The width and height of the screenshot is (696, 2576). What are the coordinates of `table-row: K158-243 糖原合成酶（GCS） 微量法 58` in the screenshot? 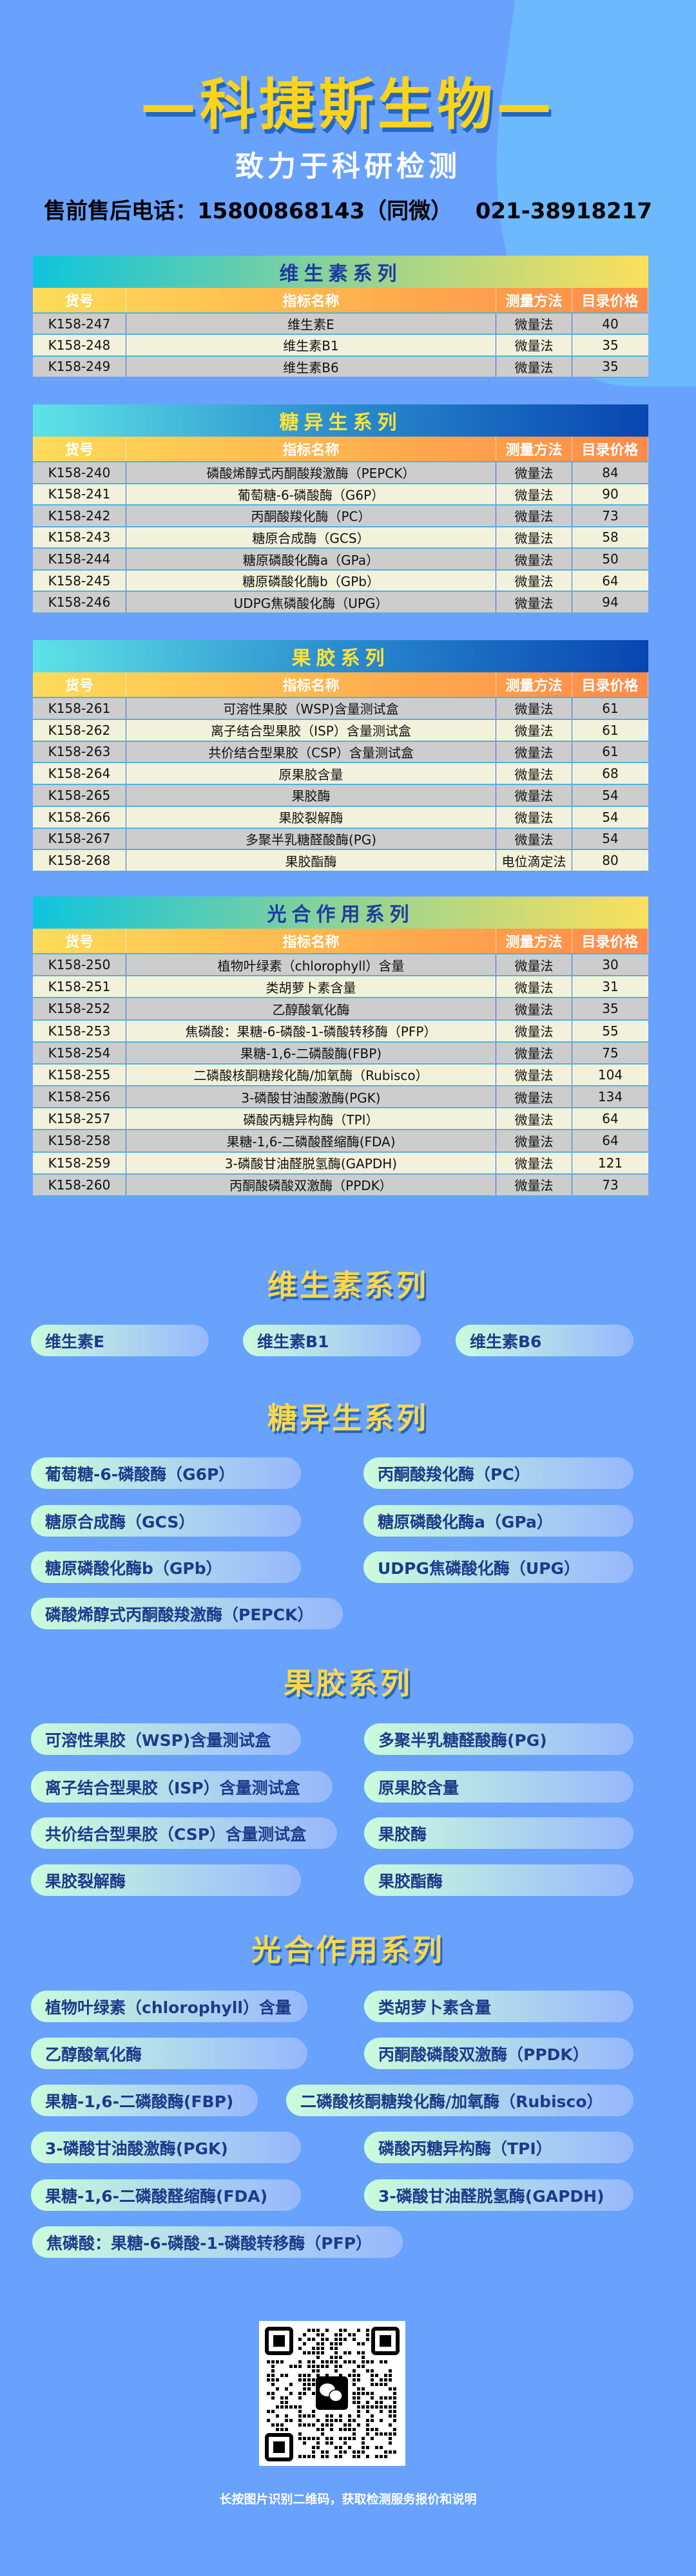 It's located at (340, 538).